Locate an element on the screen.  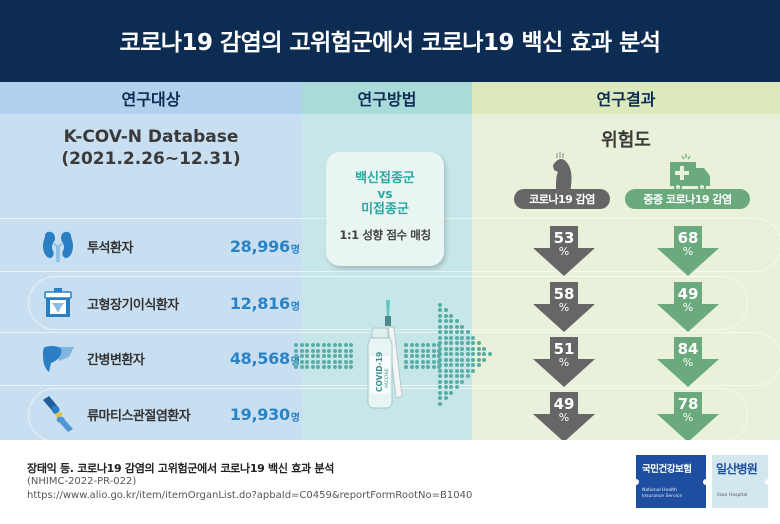
nhis-logo-english-line1: National Health is located at coordinates (659, 490).